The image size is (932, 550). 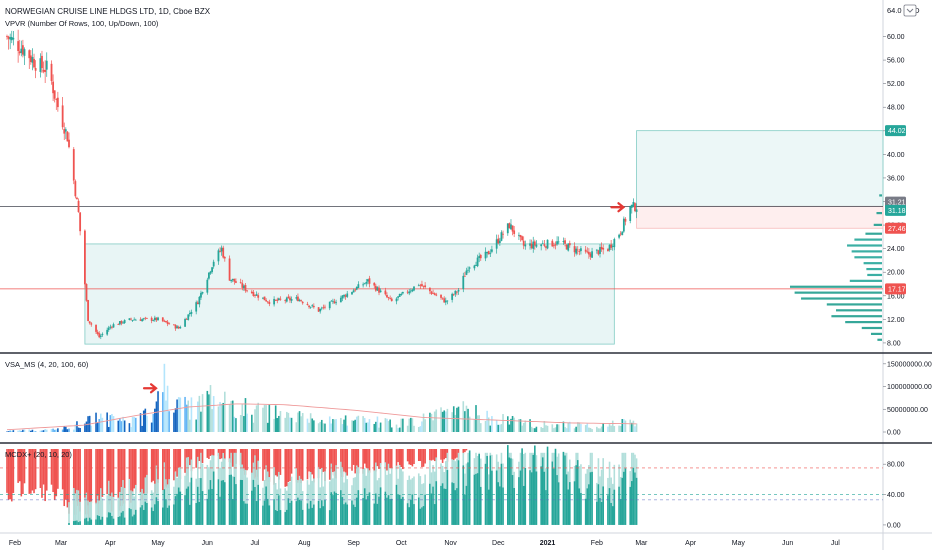 I want to click on time-tick-label: May, so click(x=739, y=543).